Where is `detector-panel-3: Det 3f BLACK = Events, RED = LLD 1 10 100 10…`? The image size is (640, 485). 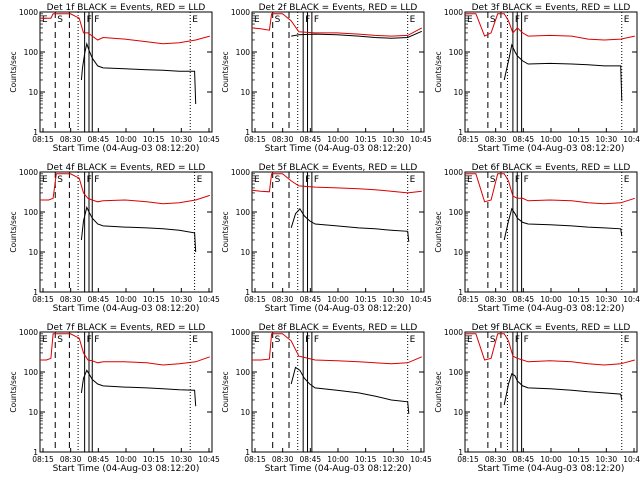
detector-panel-3: Det 3f BLACK = Events, RED = LLD 1 10 100 10… is located at coordinates (537, 78).